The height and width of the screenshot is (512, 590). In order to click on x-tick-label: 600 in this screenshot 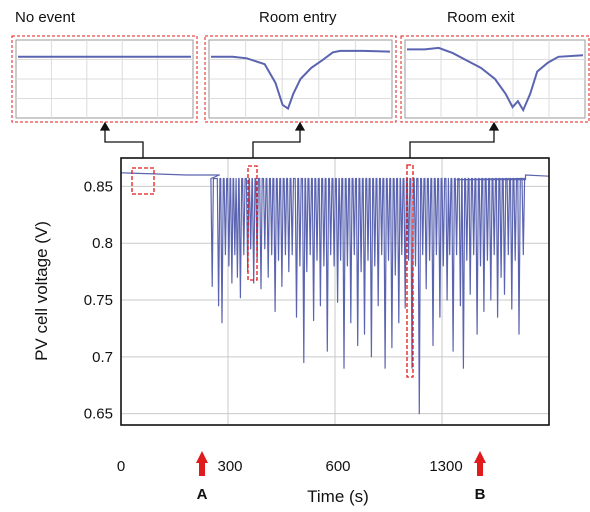, I will do `click(337, 466)`.